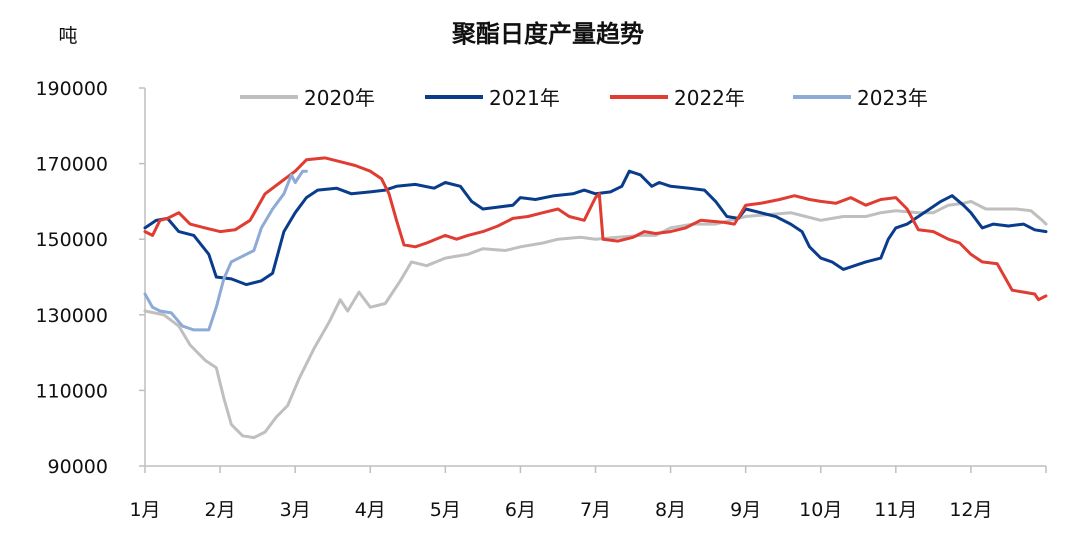 The height and width of the screenshot is (545, 1080). I want to click on y-tick-label: 90000, so click(78, 467).